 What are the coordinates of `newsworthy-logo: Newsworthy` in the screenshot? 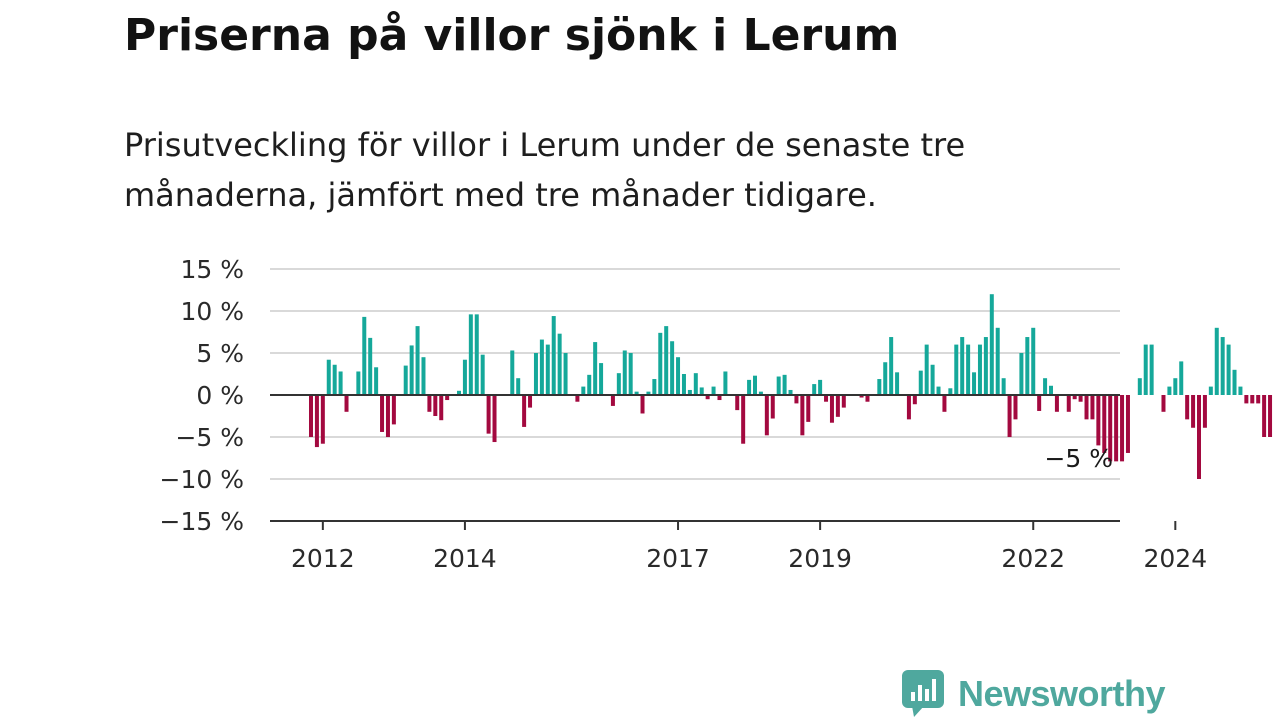 It's located at (1034, 694).